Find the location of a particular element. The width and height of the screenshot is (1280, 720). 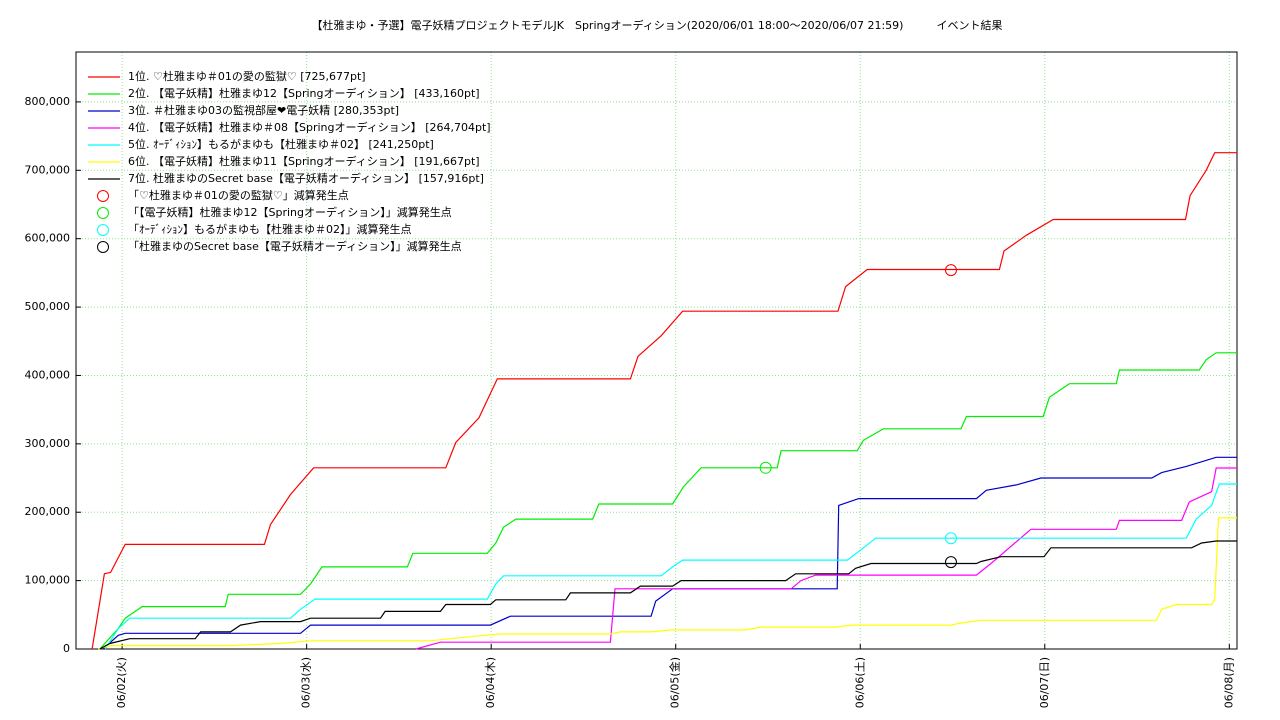

y-tick-label: 100,000 is located at coordinates (48, 580).